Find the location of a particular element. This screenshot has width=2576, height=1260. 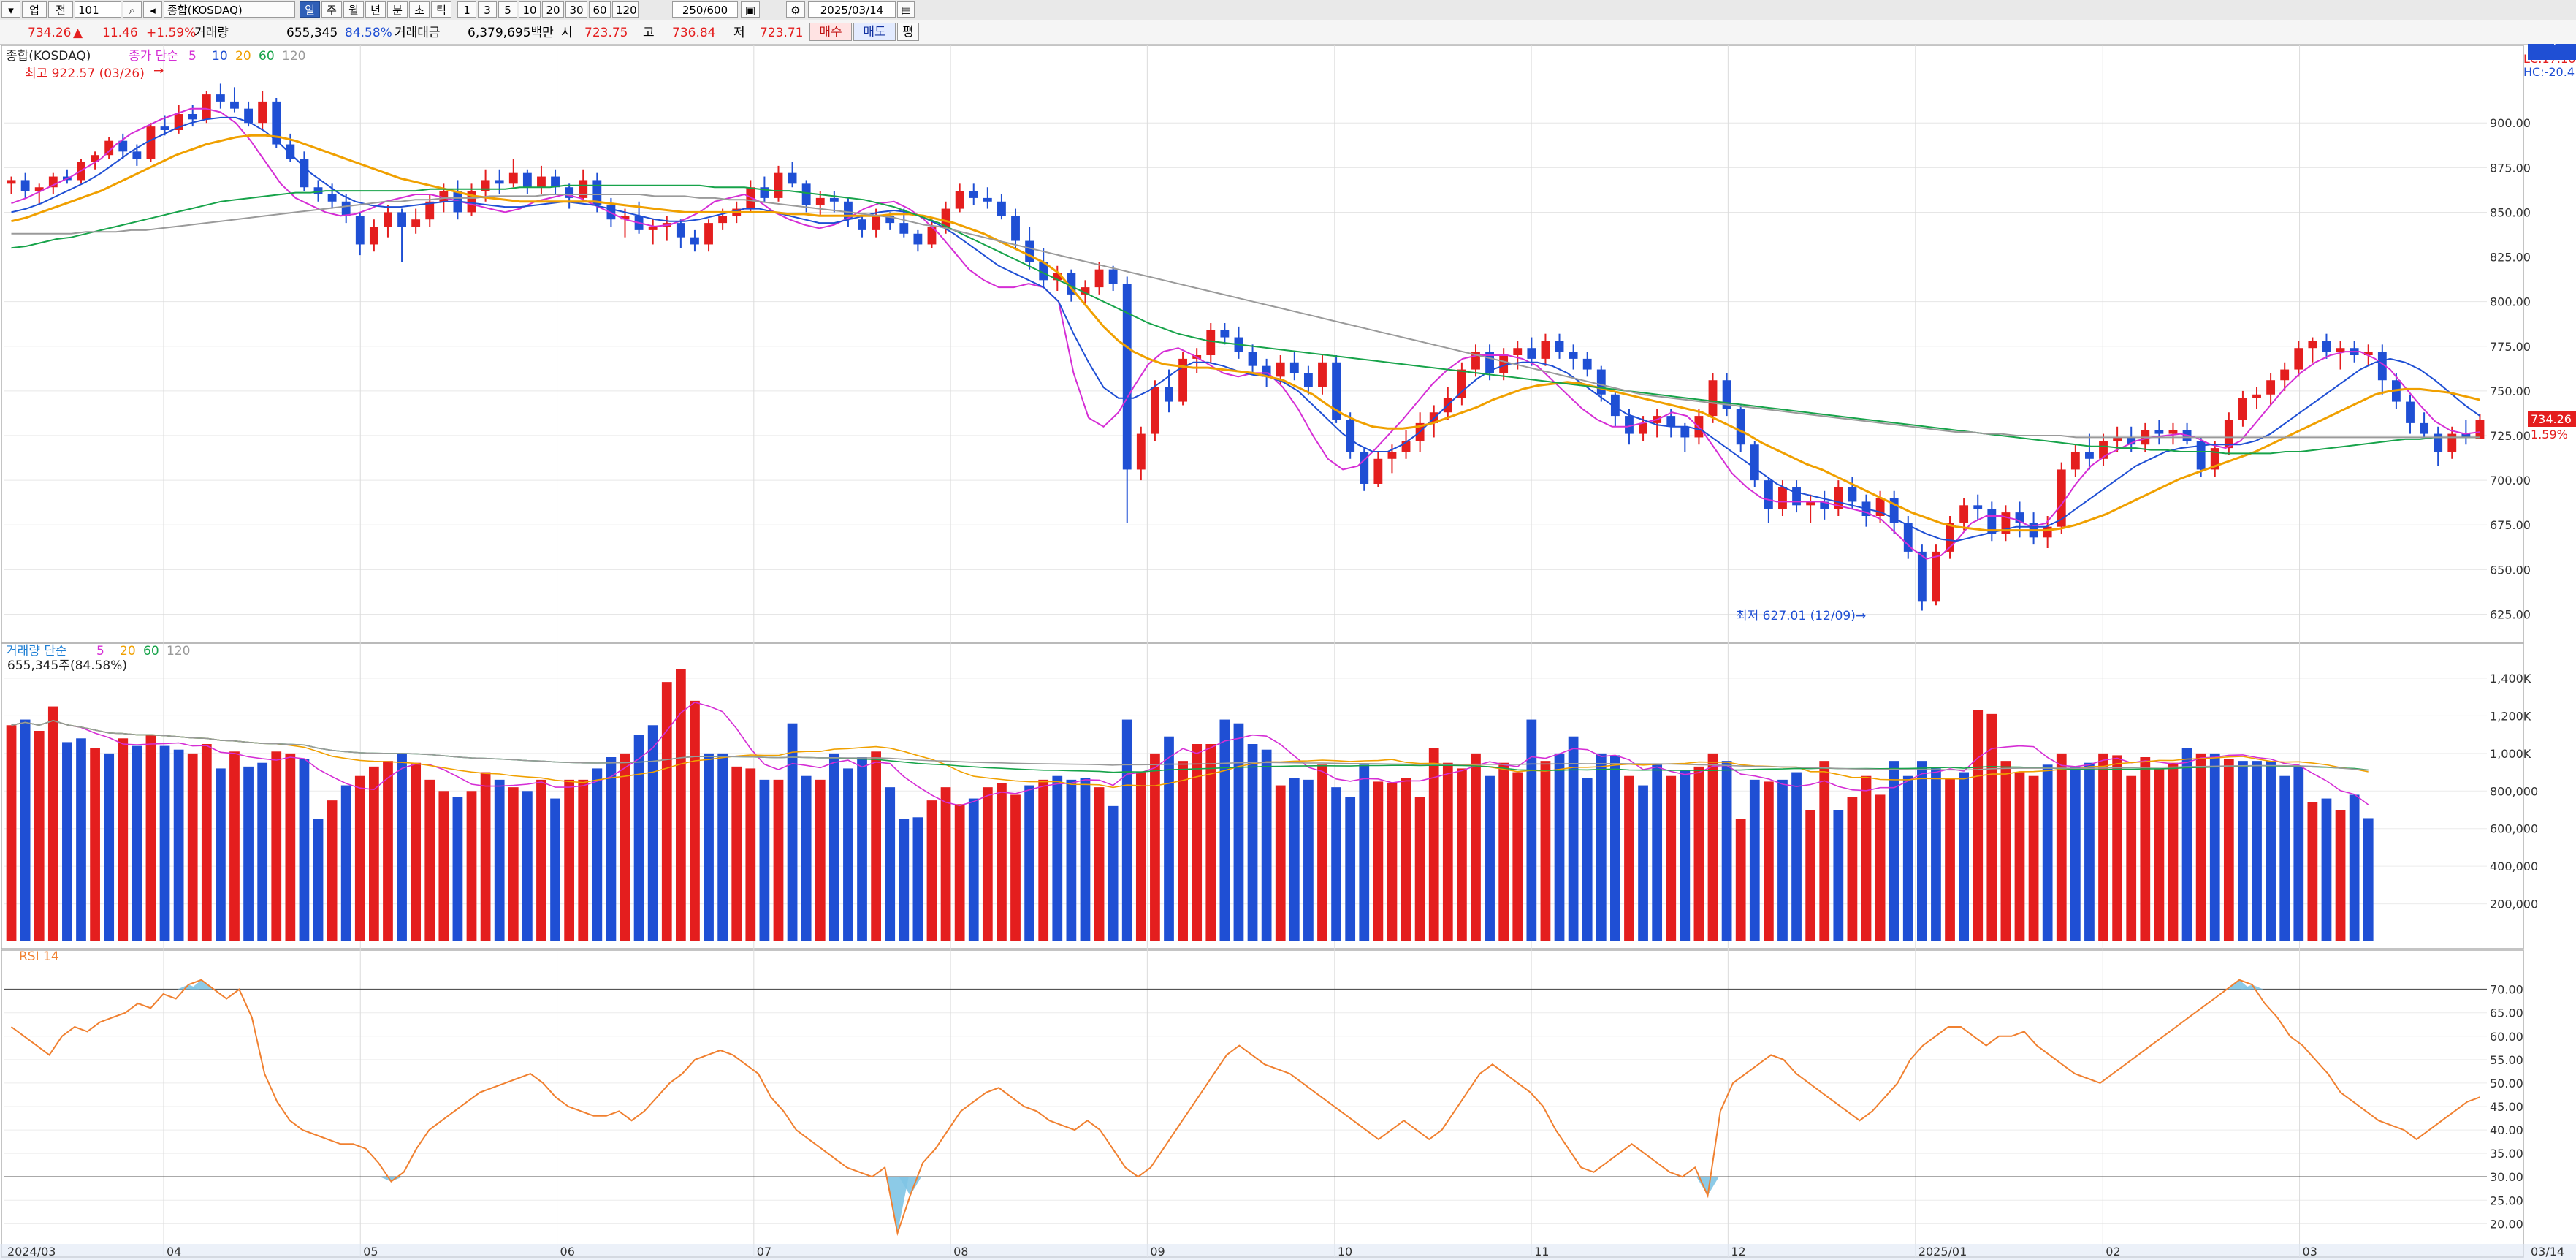

bar-count-input: 250/600 is located at coordinates (705, 9).